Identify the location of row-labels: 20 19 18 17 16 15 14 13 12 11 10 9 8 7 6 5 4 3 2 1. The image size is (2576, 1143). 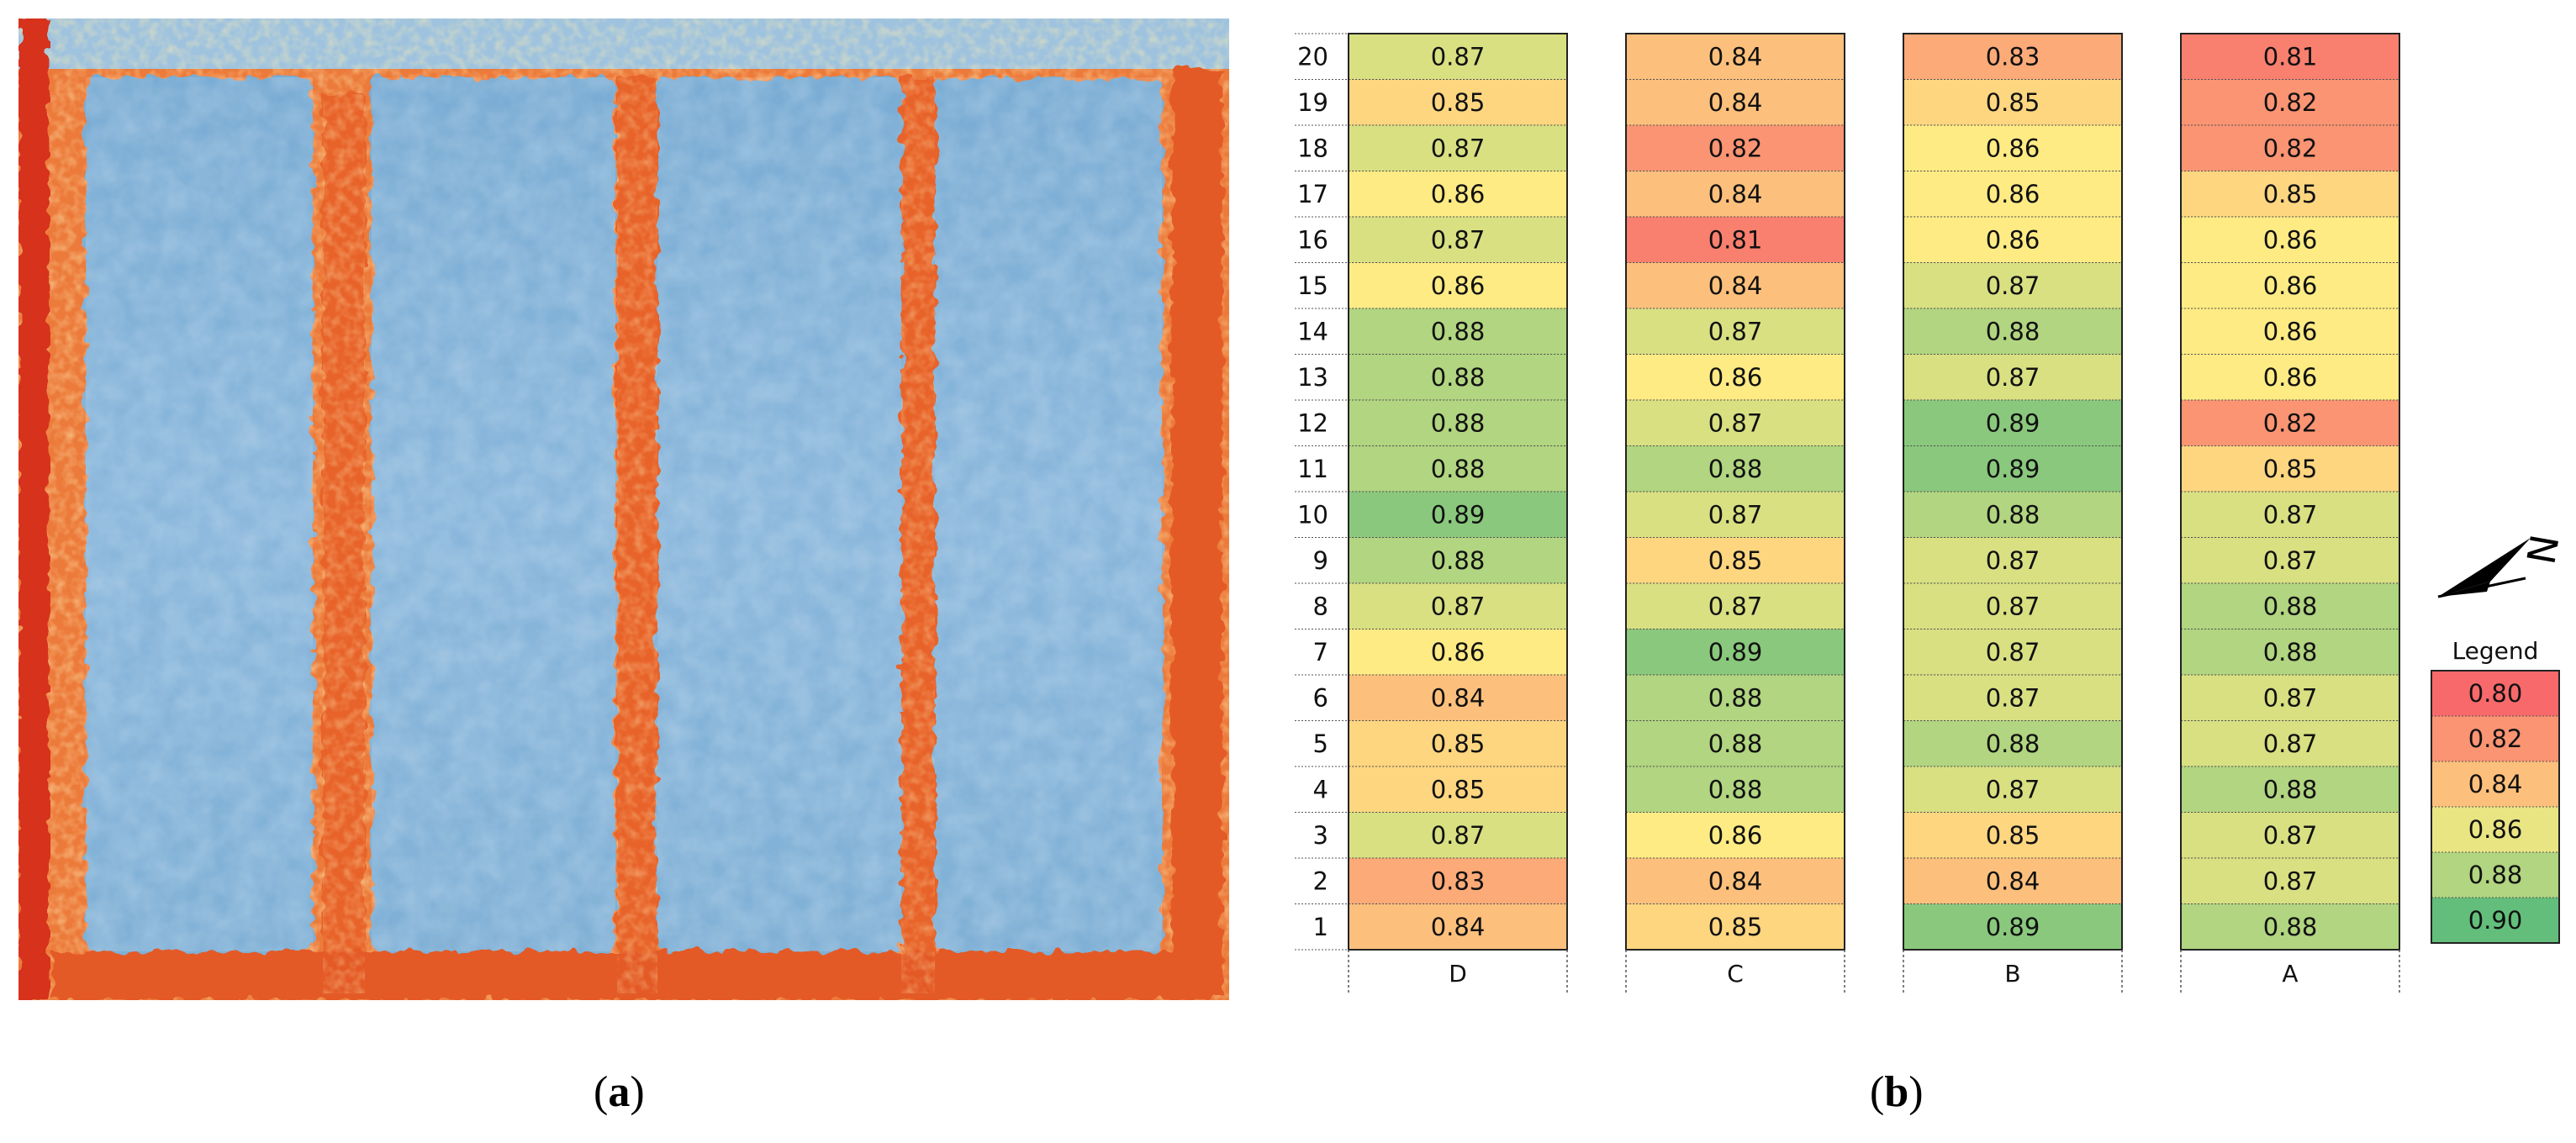
(1322, 492).